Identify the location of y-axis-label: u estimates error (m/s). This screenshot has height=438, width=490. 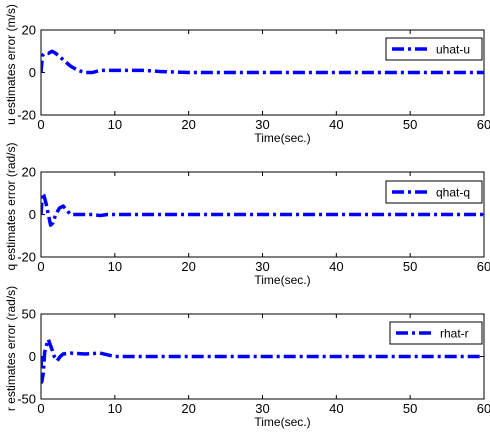
(11, 64).